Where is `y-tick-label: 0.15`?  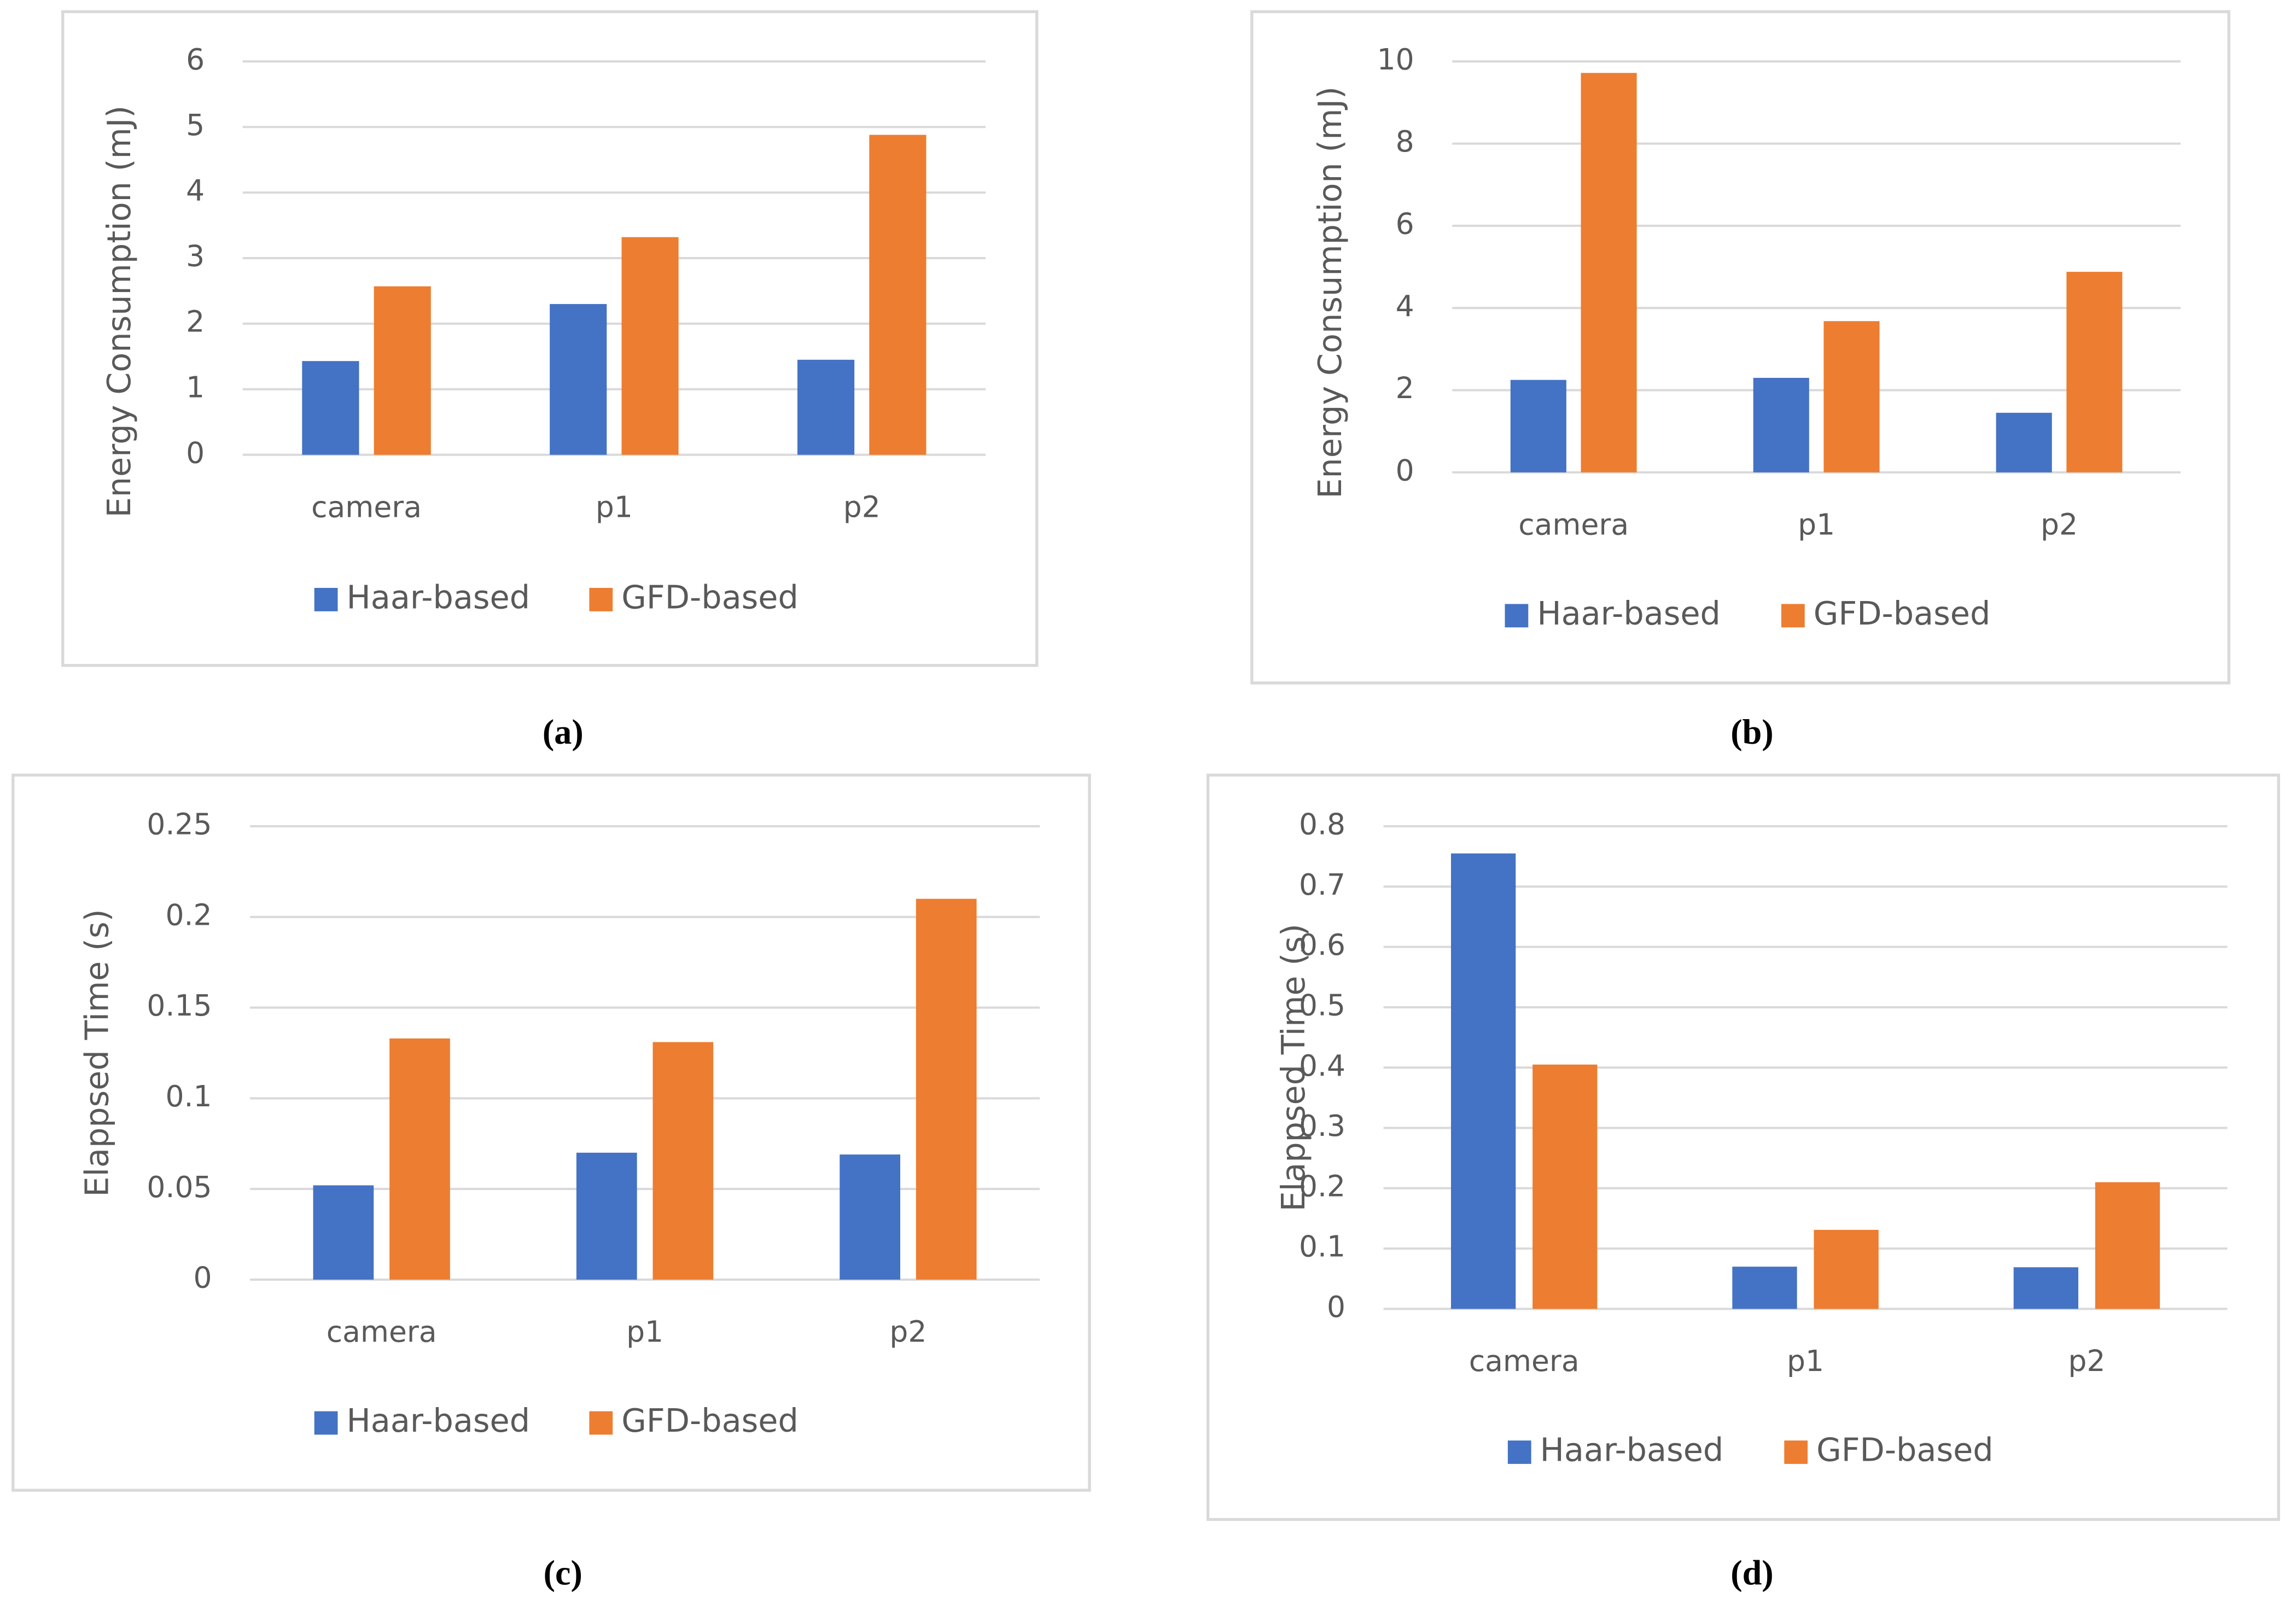 y-tick-label: 0.15 is located at coordinates (179, 1005).